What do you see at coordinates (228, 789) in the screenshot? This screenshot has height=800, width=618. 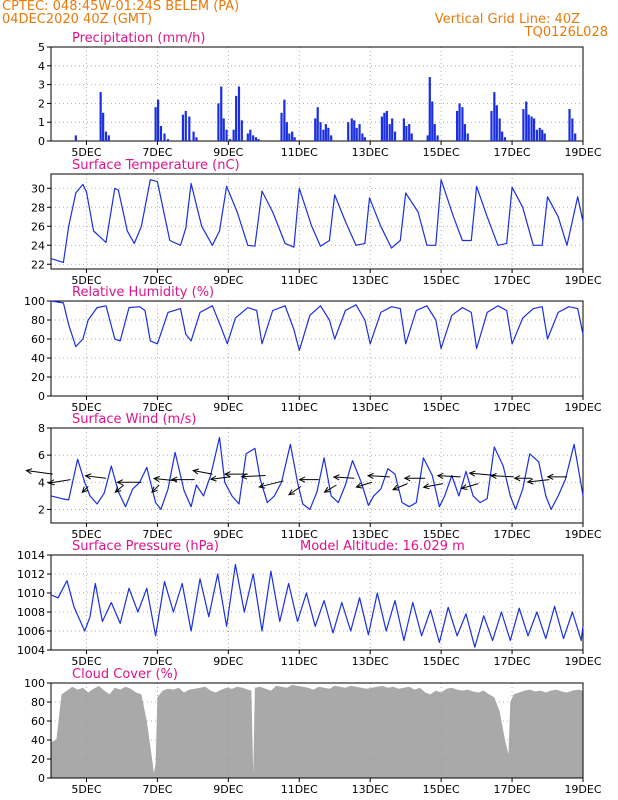 I see `cloud-xtick-label: 9DEC` at bounding box center [228, 789].